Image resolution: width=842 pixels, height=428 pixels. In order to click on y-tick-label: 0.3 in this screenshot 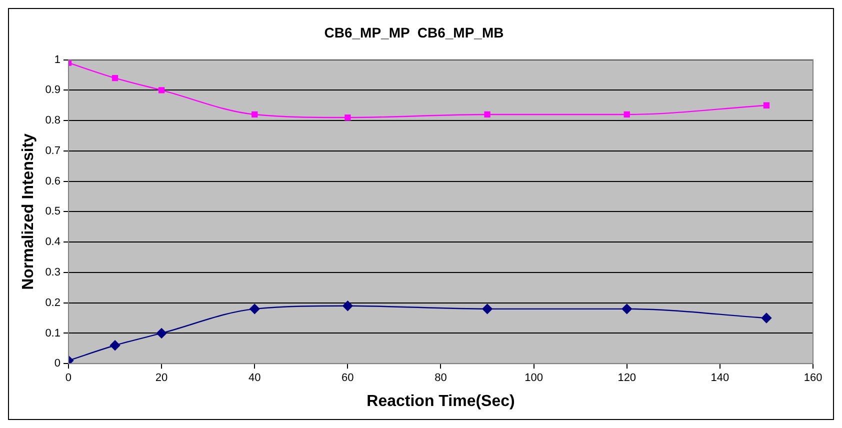, I will do `click(52, 272)`.